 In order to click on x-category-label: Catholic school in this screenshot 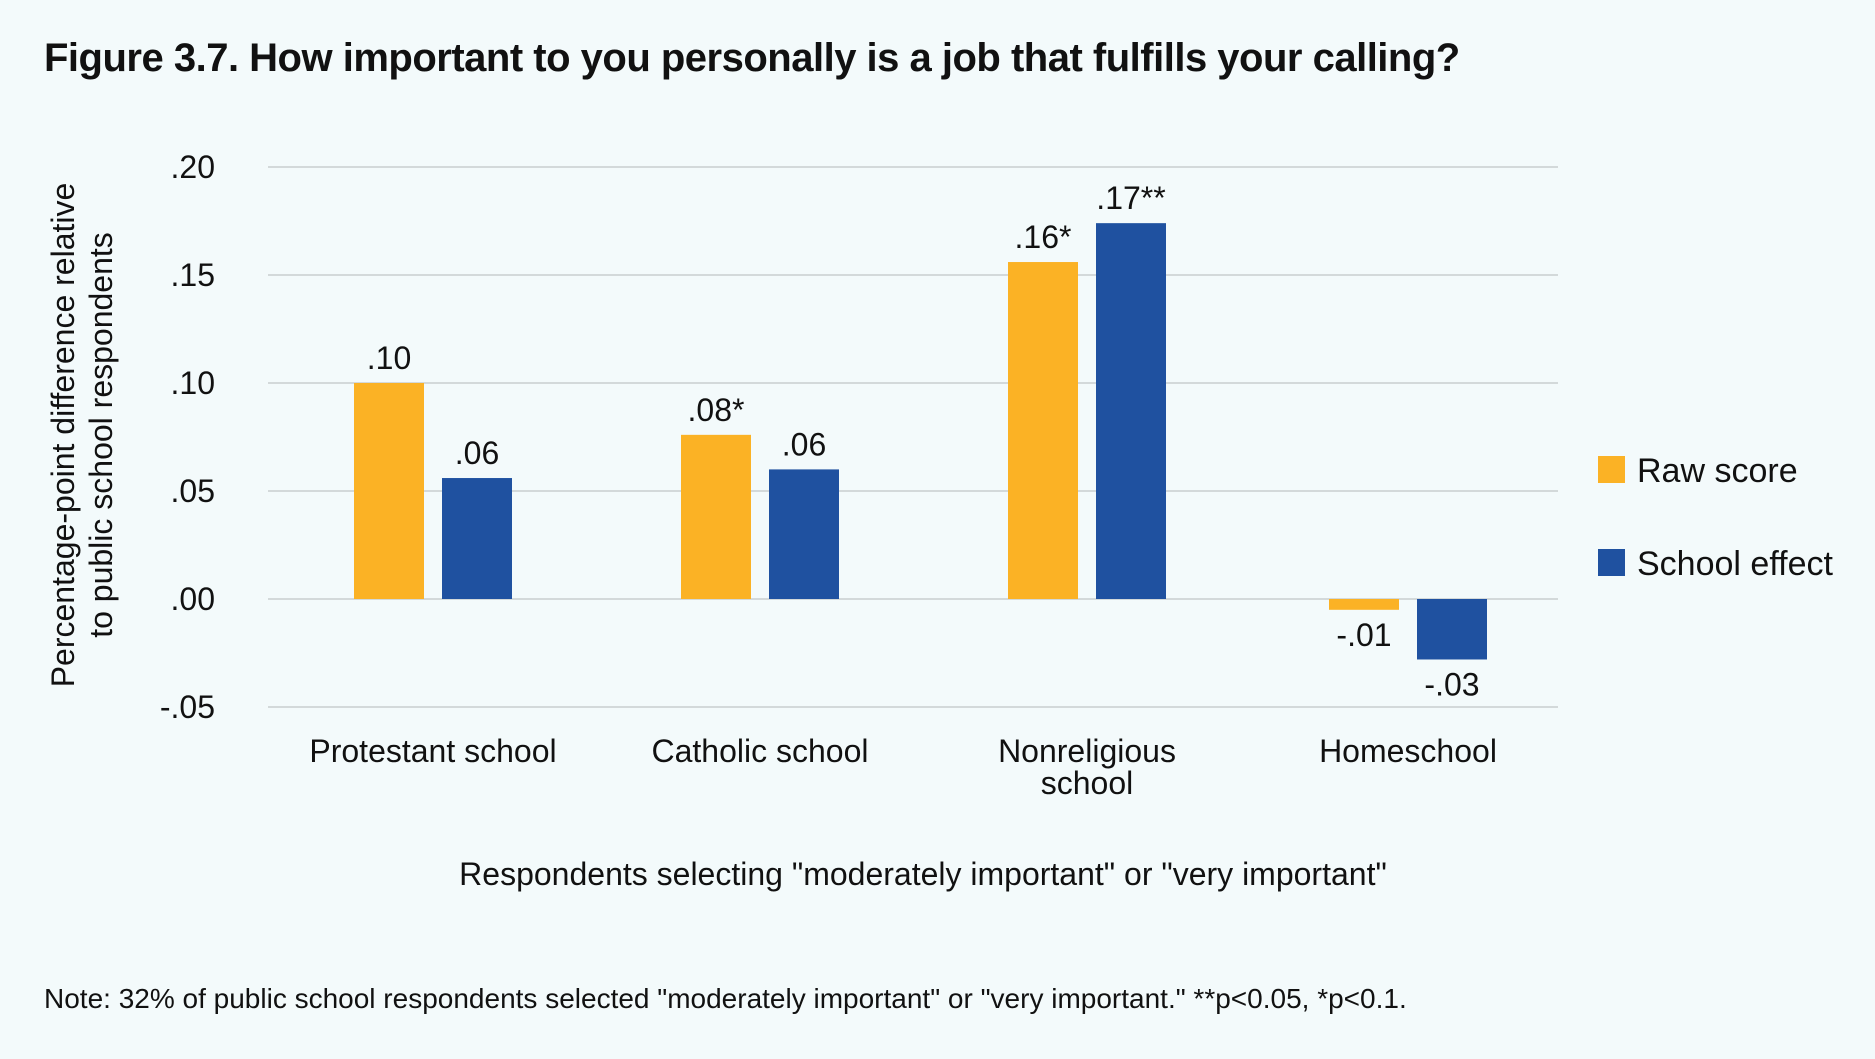, I will do `click(760, 751)`.